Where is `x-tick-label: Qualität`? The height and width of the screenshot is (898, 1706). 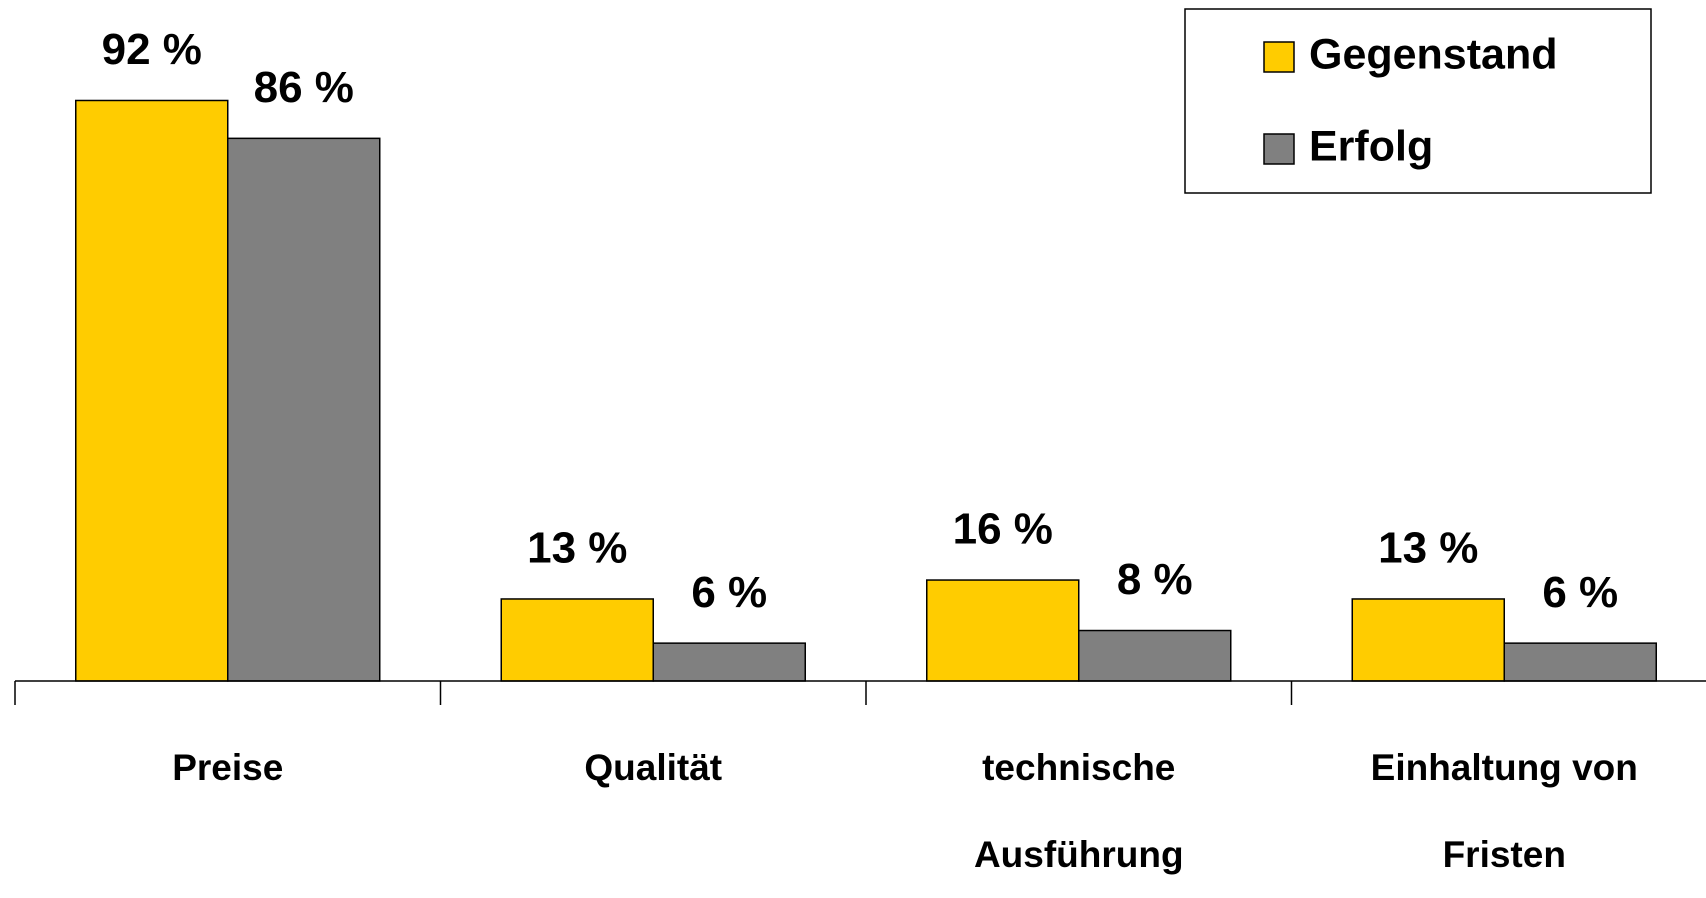
x-tick-label: Qualität is located at coordinates (653, 767).